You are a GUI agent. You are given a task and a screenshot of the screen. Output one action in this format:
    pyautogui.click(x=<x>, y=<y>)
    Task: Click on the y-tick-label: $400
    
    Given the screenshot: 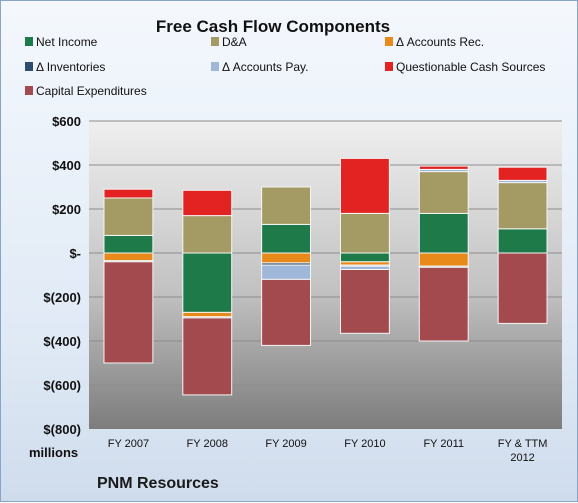 What is the action you would take?
    pyautogui.click(x=66, y=165)
    